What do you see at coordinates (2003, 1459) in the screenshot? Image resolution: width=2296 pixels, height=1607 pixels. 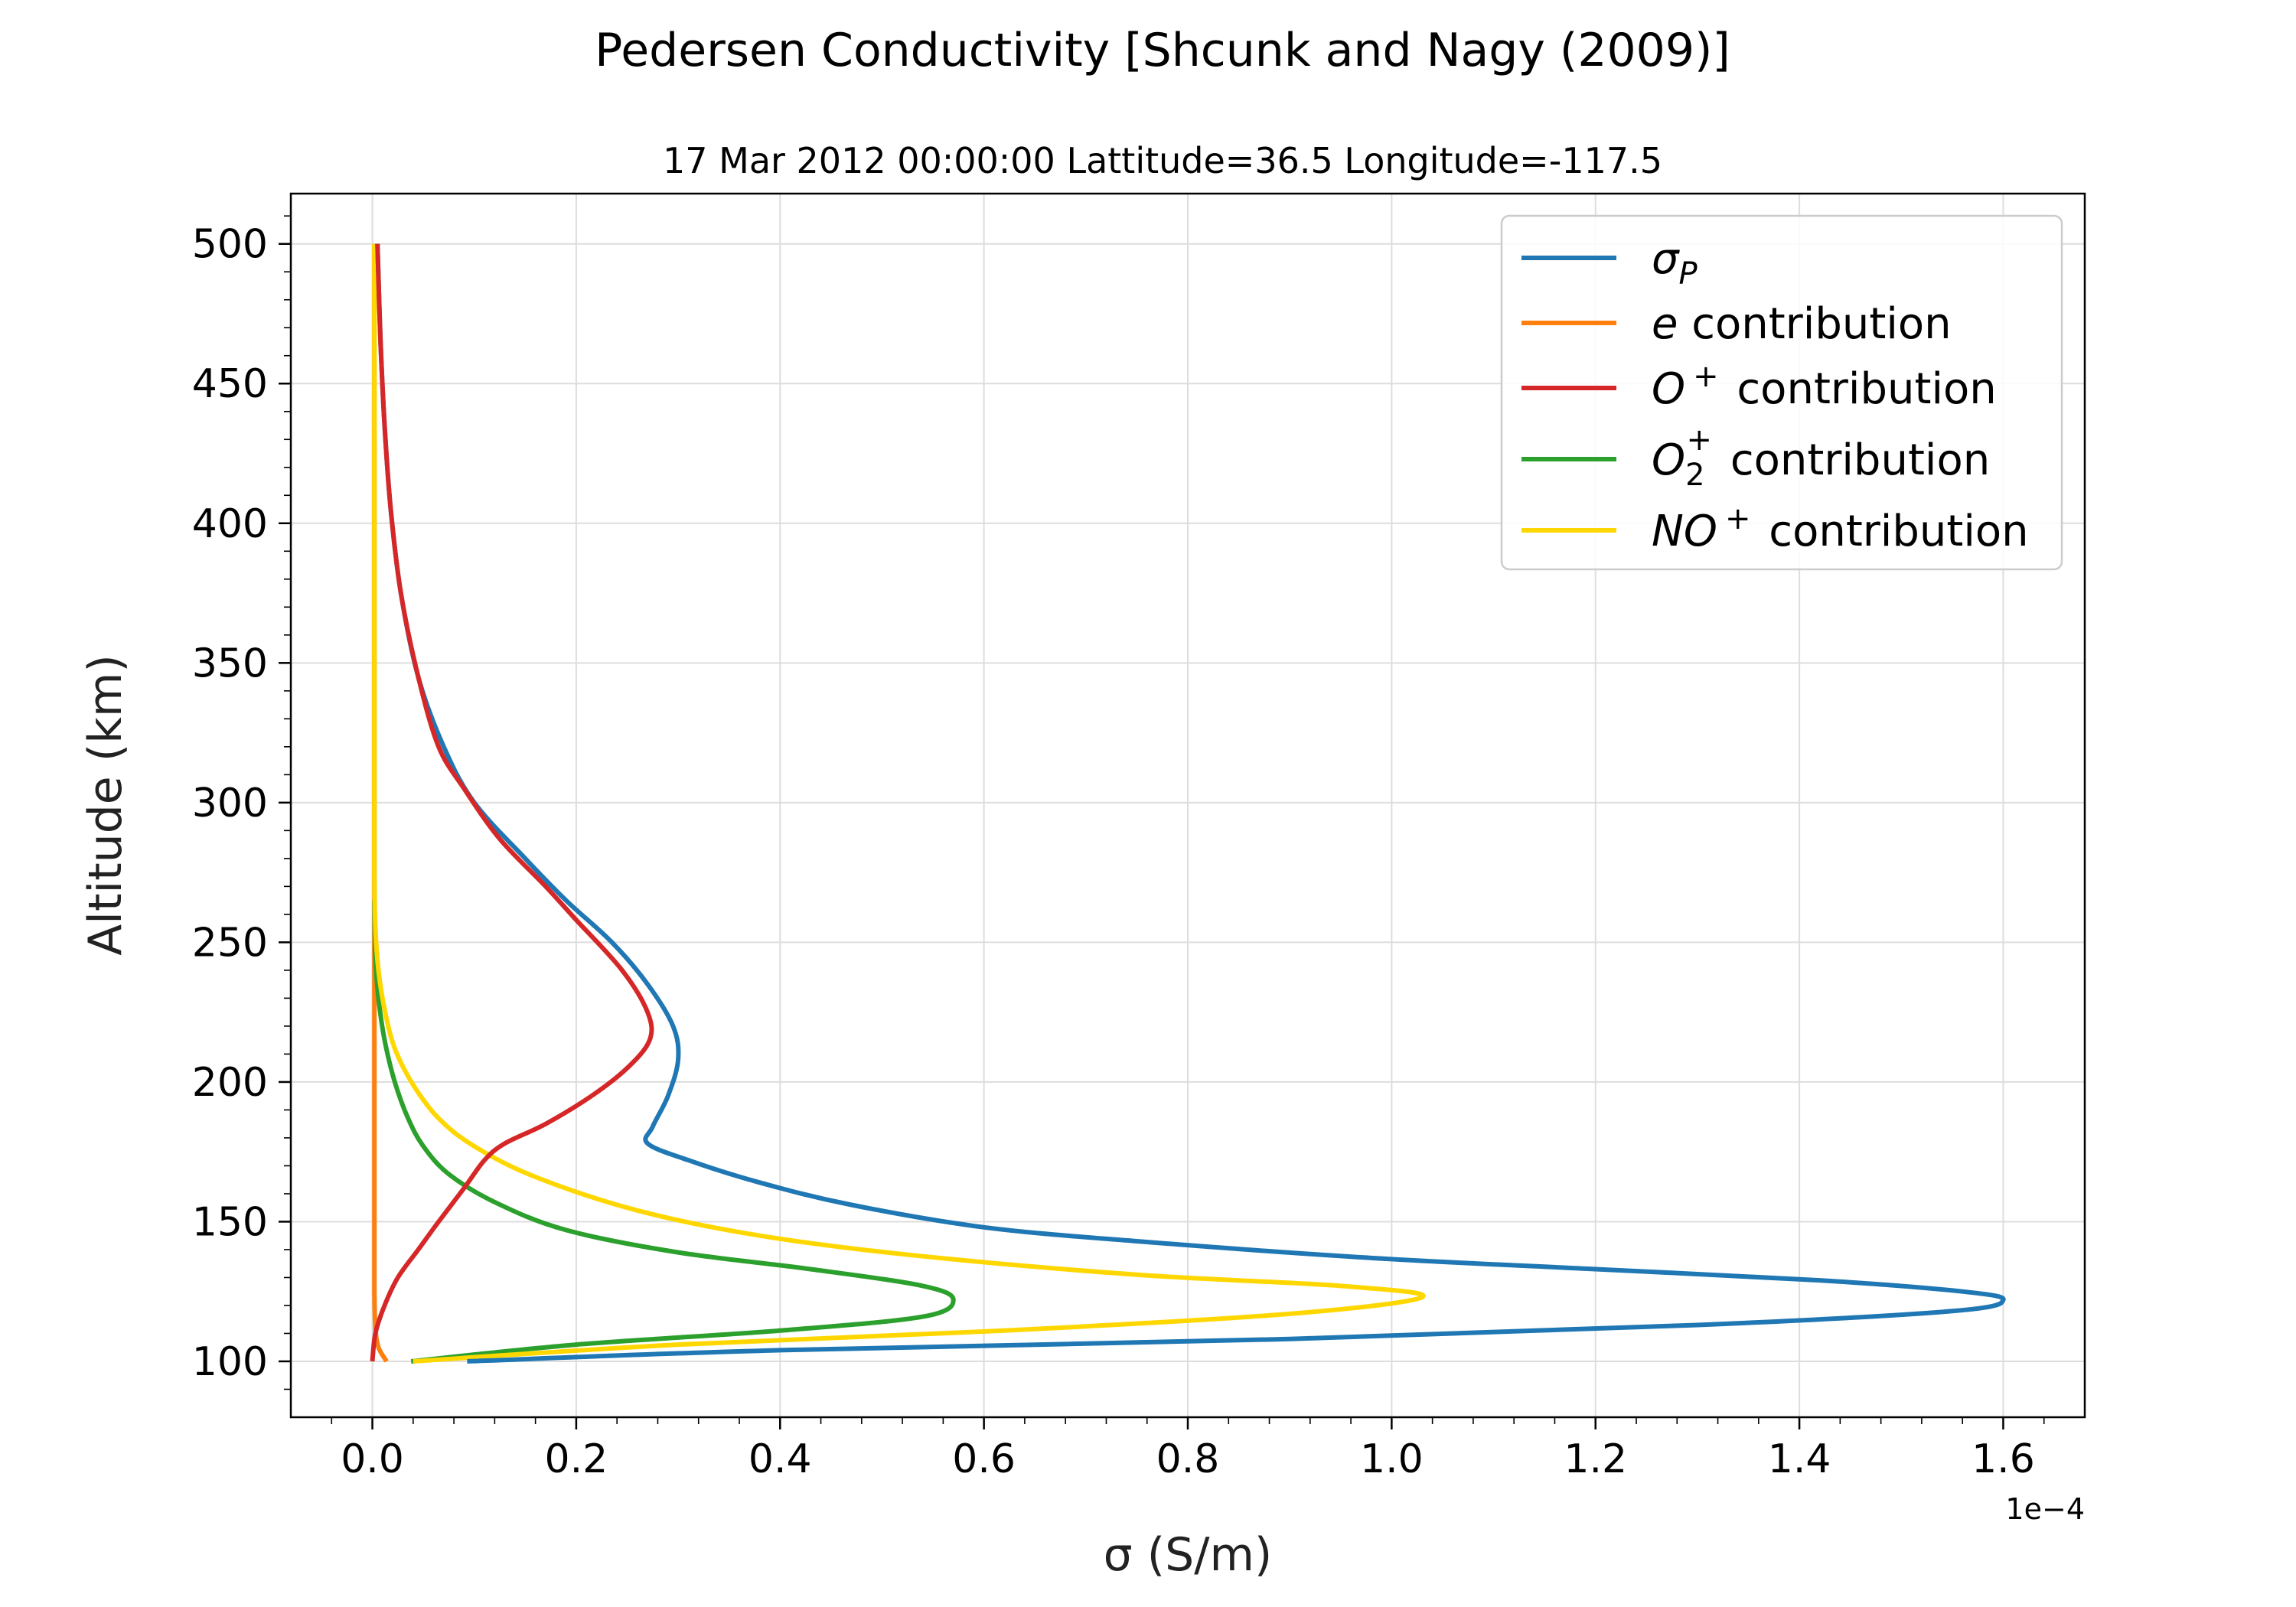 I see `x-tick-label: 1.6` at bounding box center [2003, 1459].